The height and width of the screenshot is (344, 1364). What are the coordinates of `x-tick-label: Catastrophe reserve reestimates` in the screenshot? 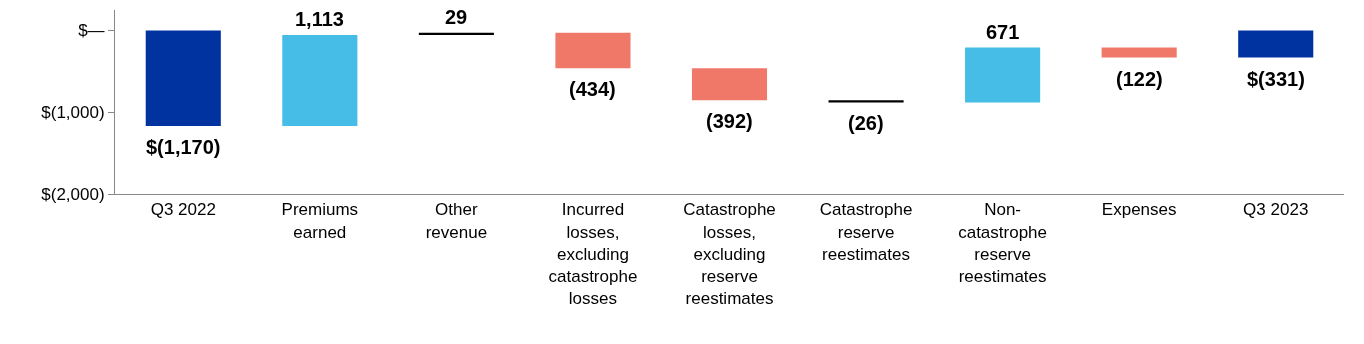 It's located at (866, 232).